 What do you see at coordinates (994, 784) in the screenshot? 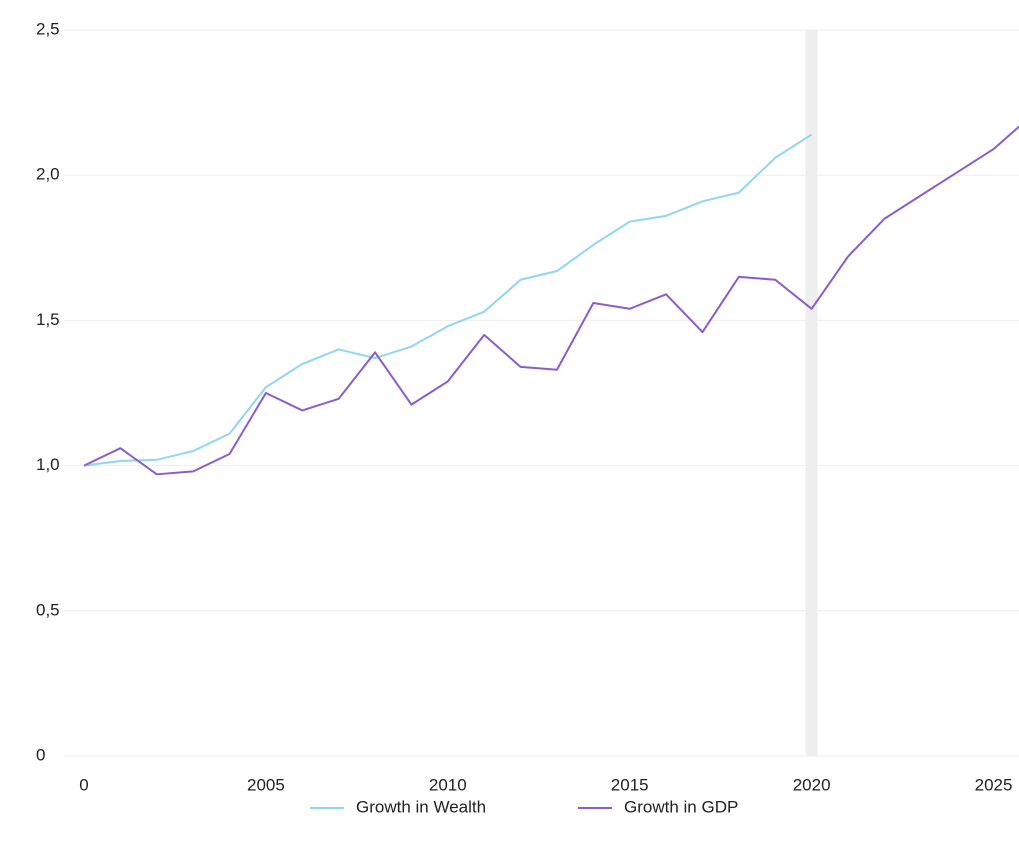
I see `x-tick-label: 2025` at bounding box center [994, 784].